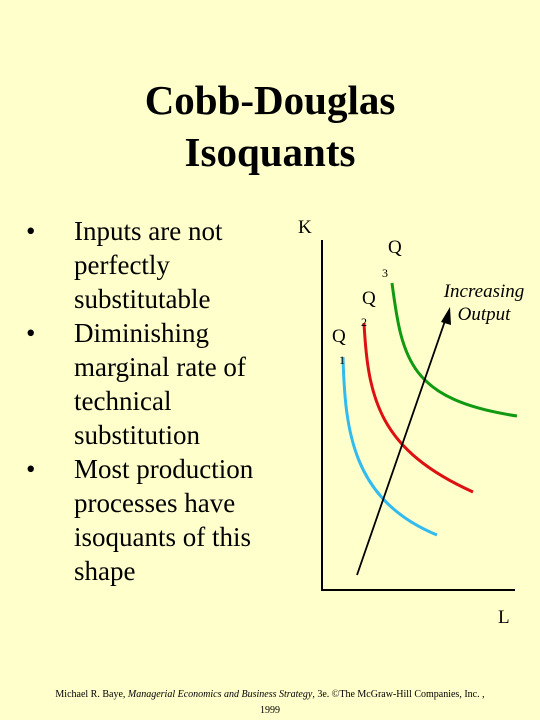 The width and height of the screenshot is (540, 720). I want to click on annotation-increasing: Increasing, so click(484, 291).